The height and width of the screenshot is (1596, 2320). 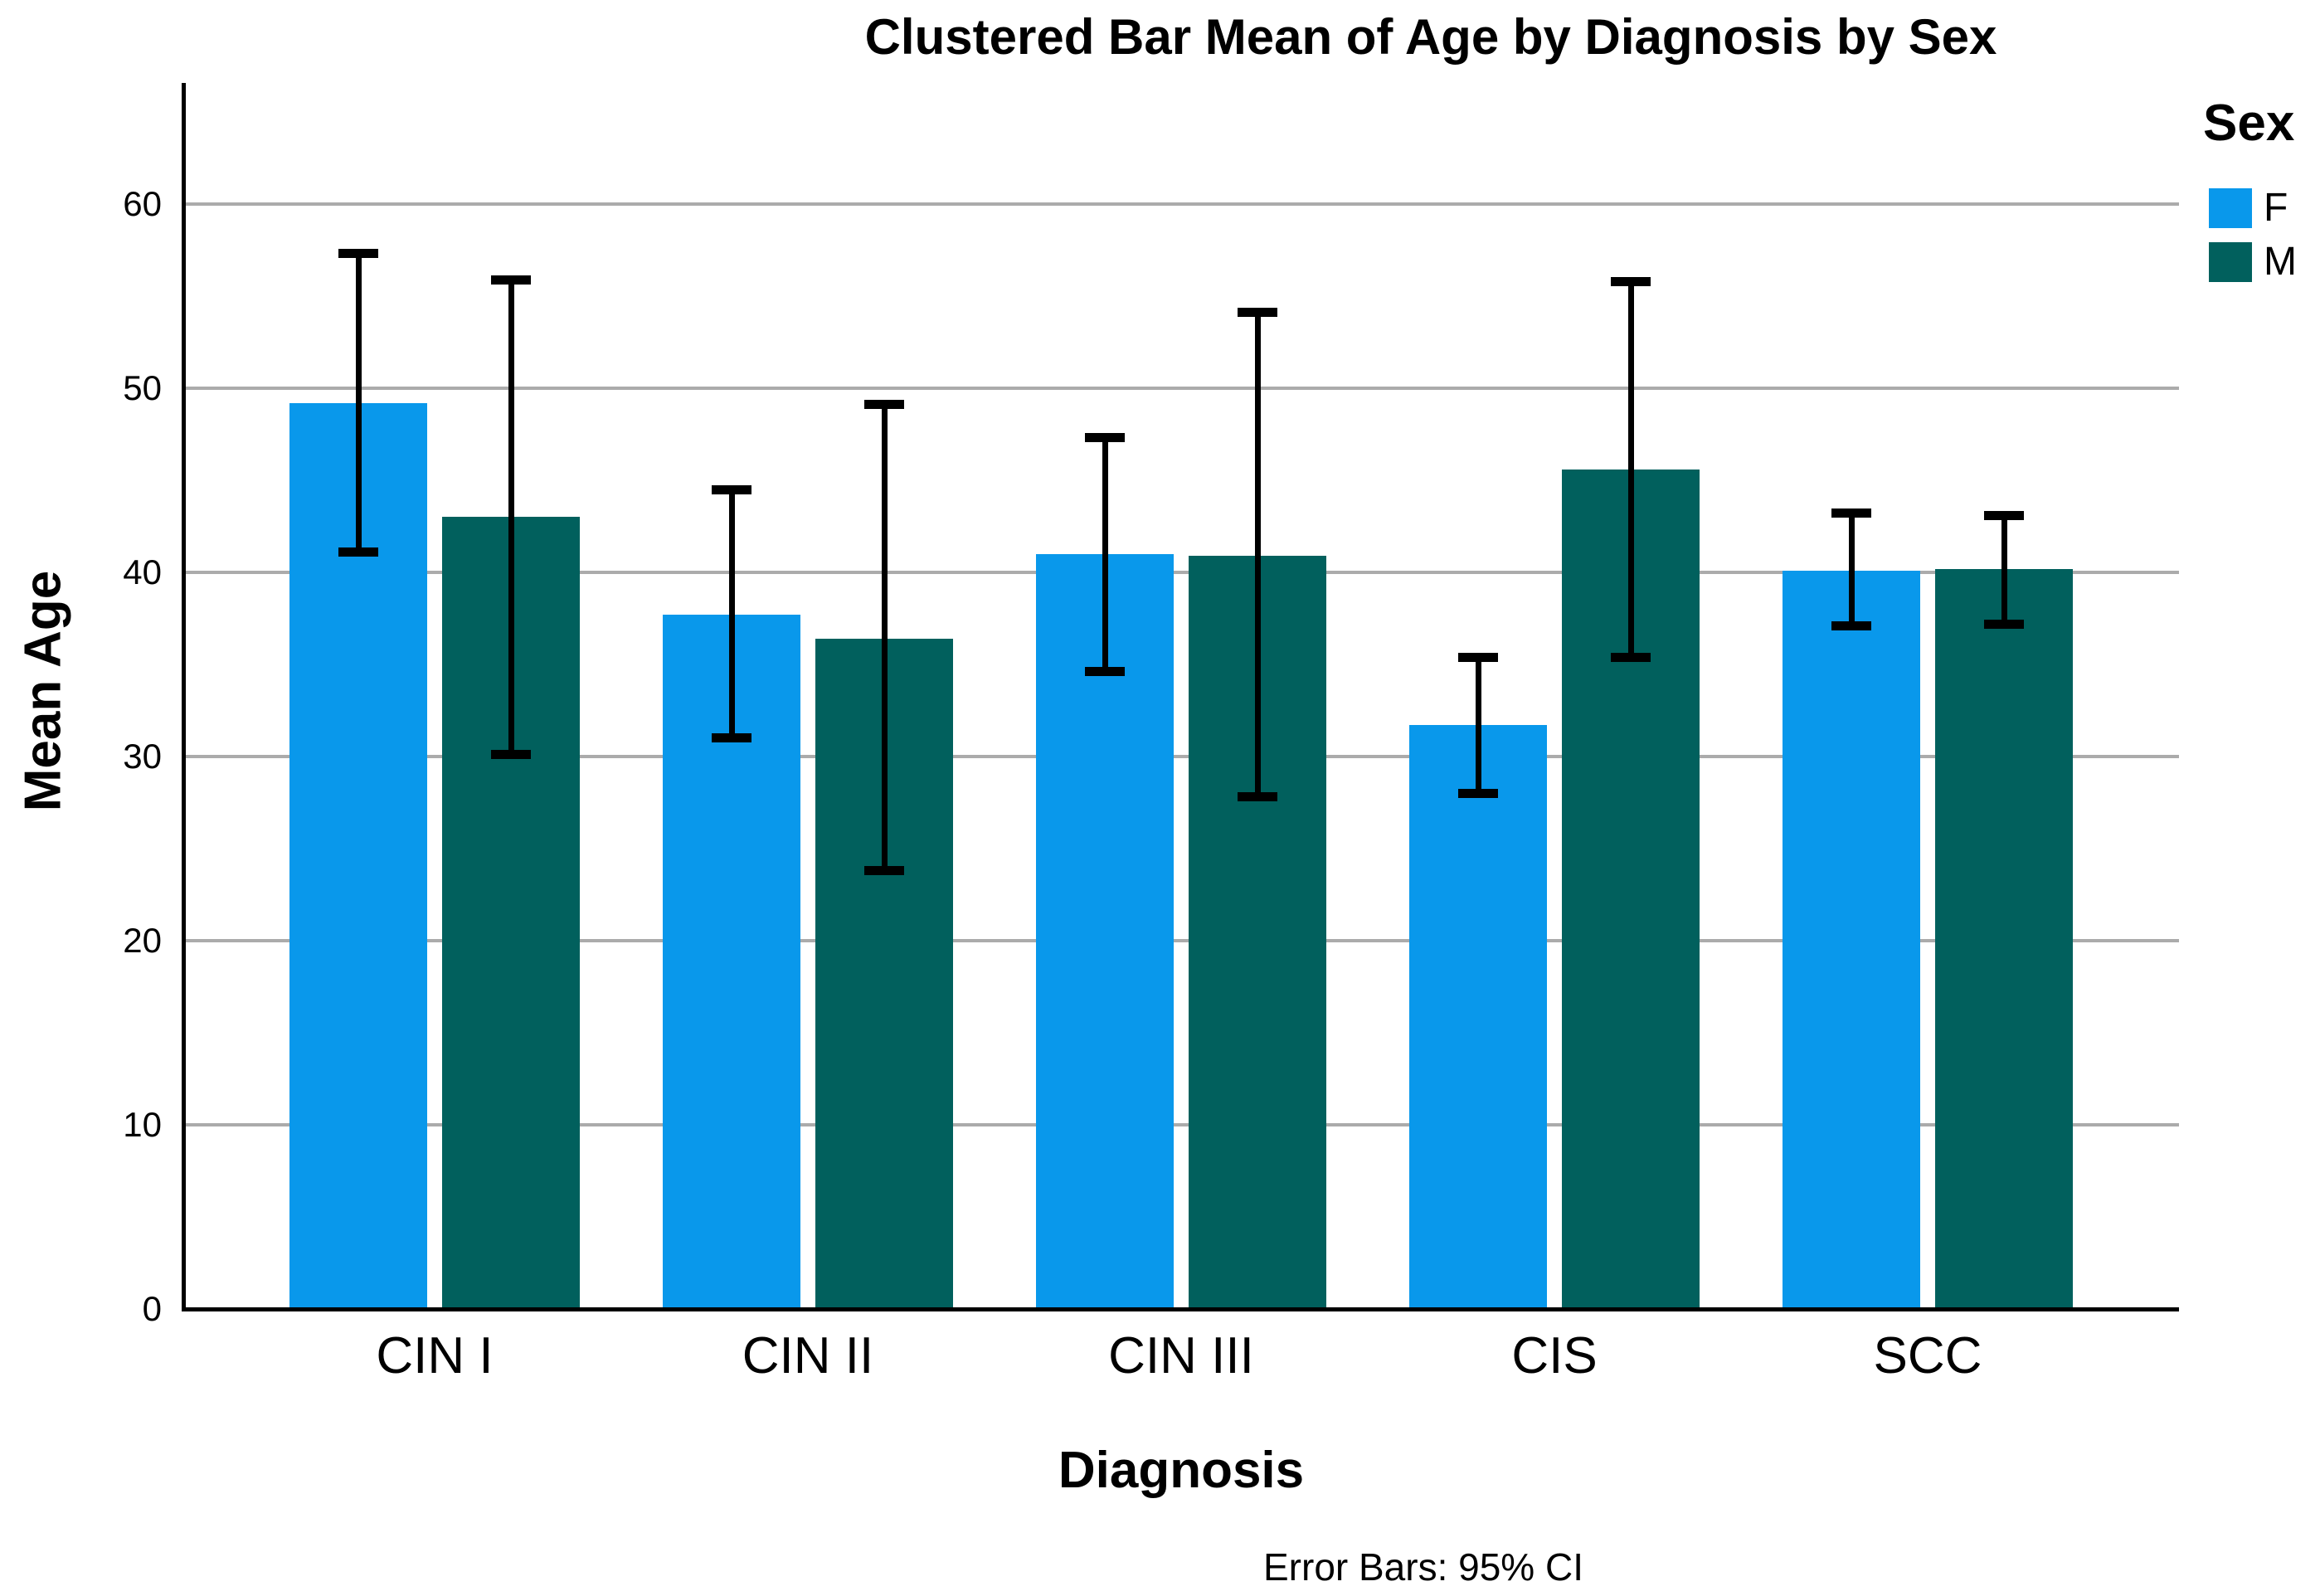 What do you see at coordinates (142, 204) in the screenshot?
I see `y-tick-label: 60` at bounding box center [142, 204].